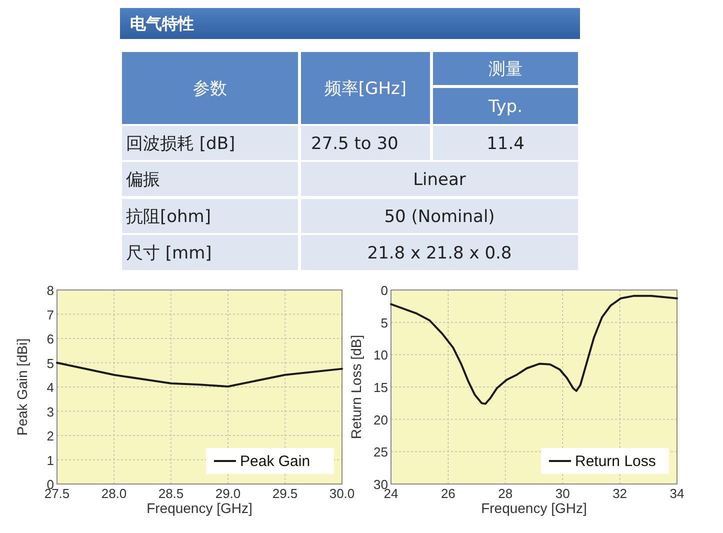  Describe the element at coordinates (143, 180) in the screenshot. I see `cell: 偏振` at that location.